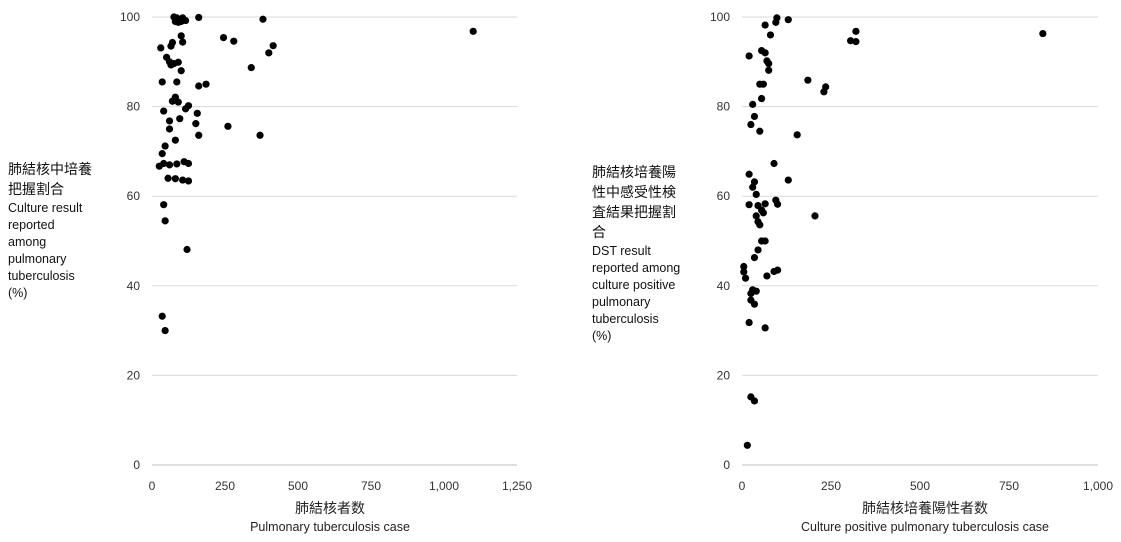  Describe the element at coordinates (152, 486) in the screenshot. I see `chart-1-x-tick-label: 0` at that location.